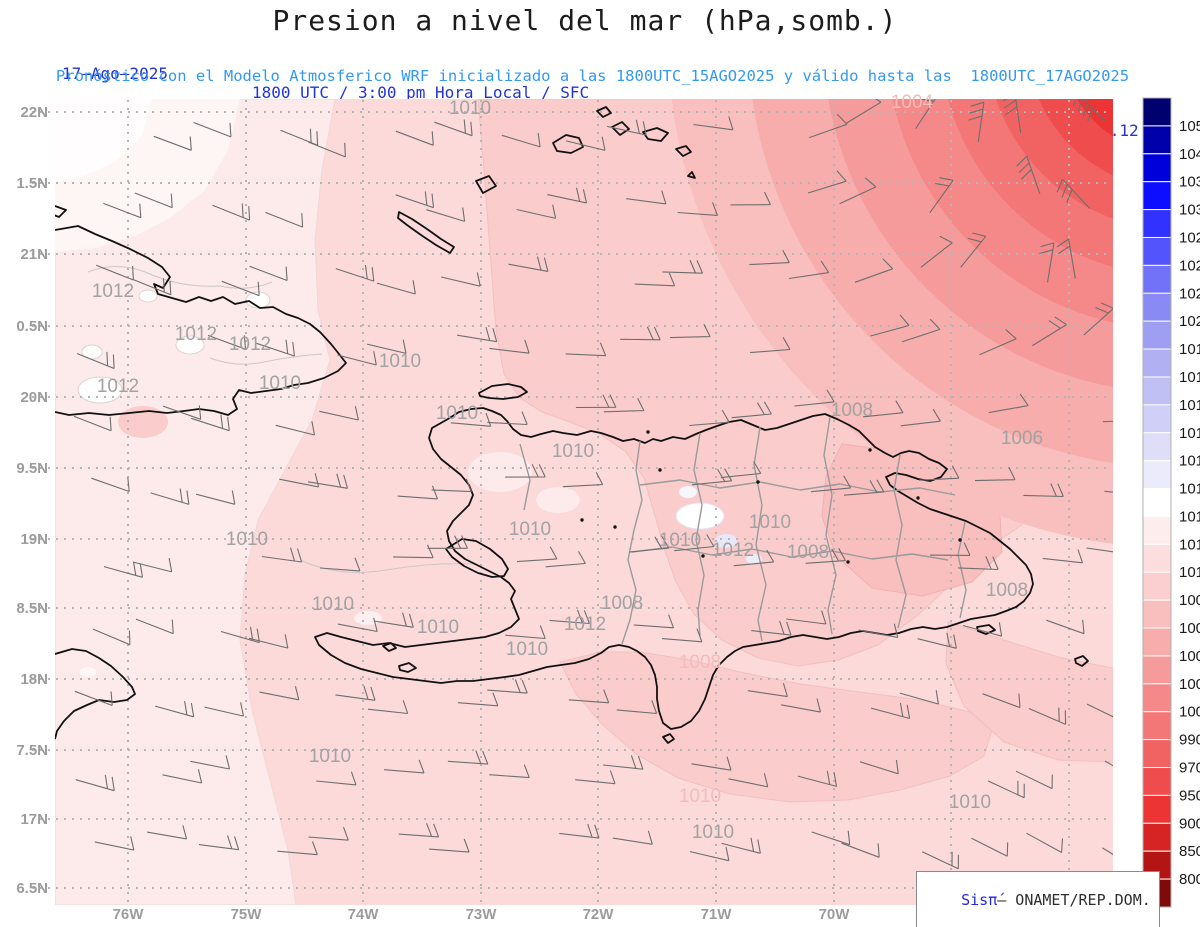 The image size is (1200, 927). Describe the element at coordinates (34, 397) in the screenshot. I see `lat-tick-label: 20N` at that location.